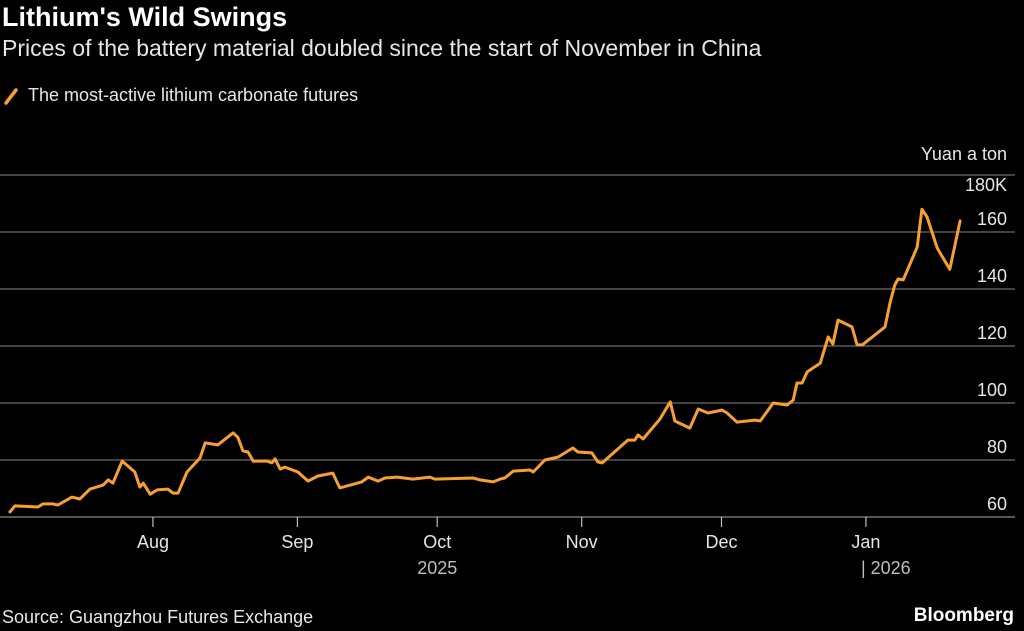 This screenshot has width=1024, height=631. Describe the element at coordinates (997, 504) in the screenshot. I see `y-tick-label: 60` at that location.